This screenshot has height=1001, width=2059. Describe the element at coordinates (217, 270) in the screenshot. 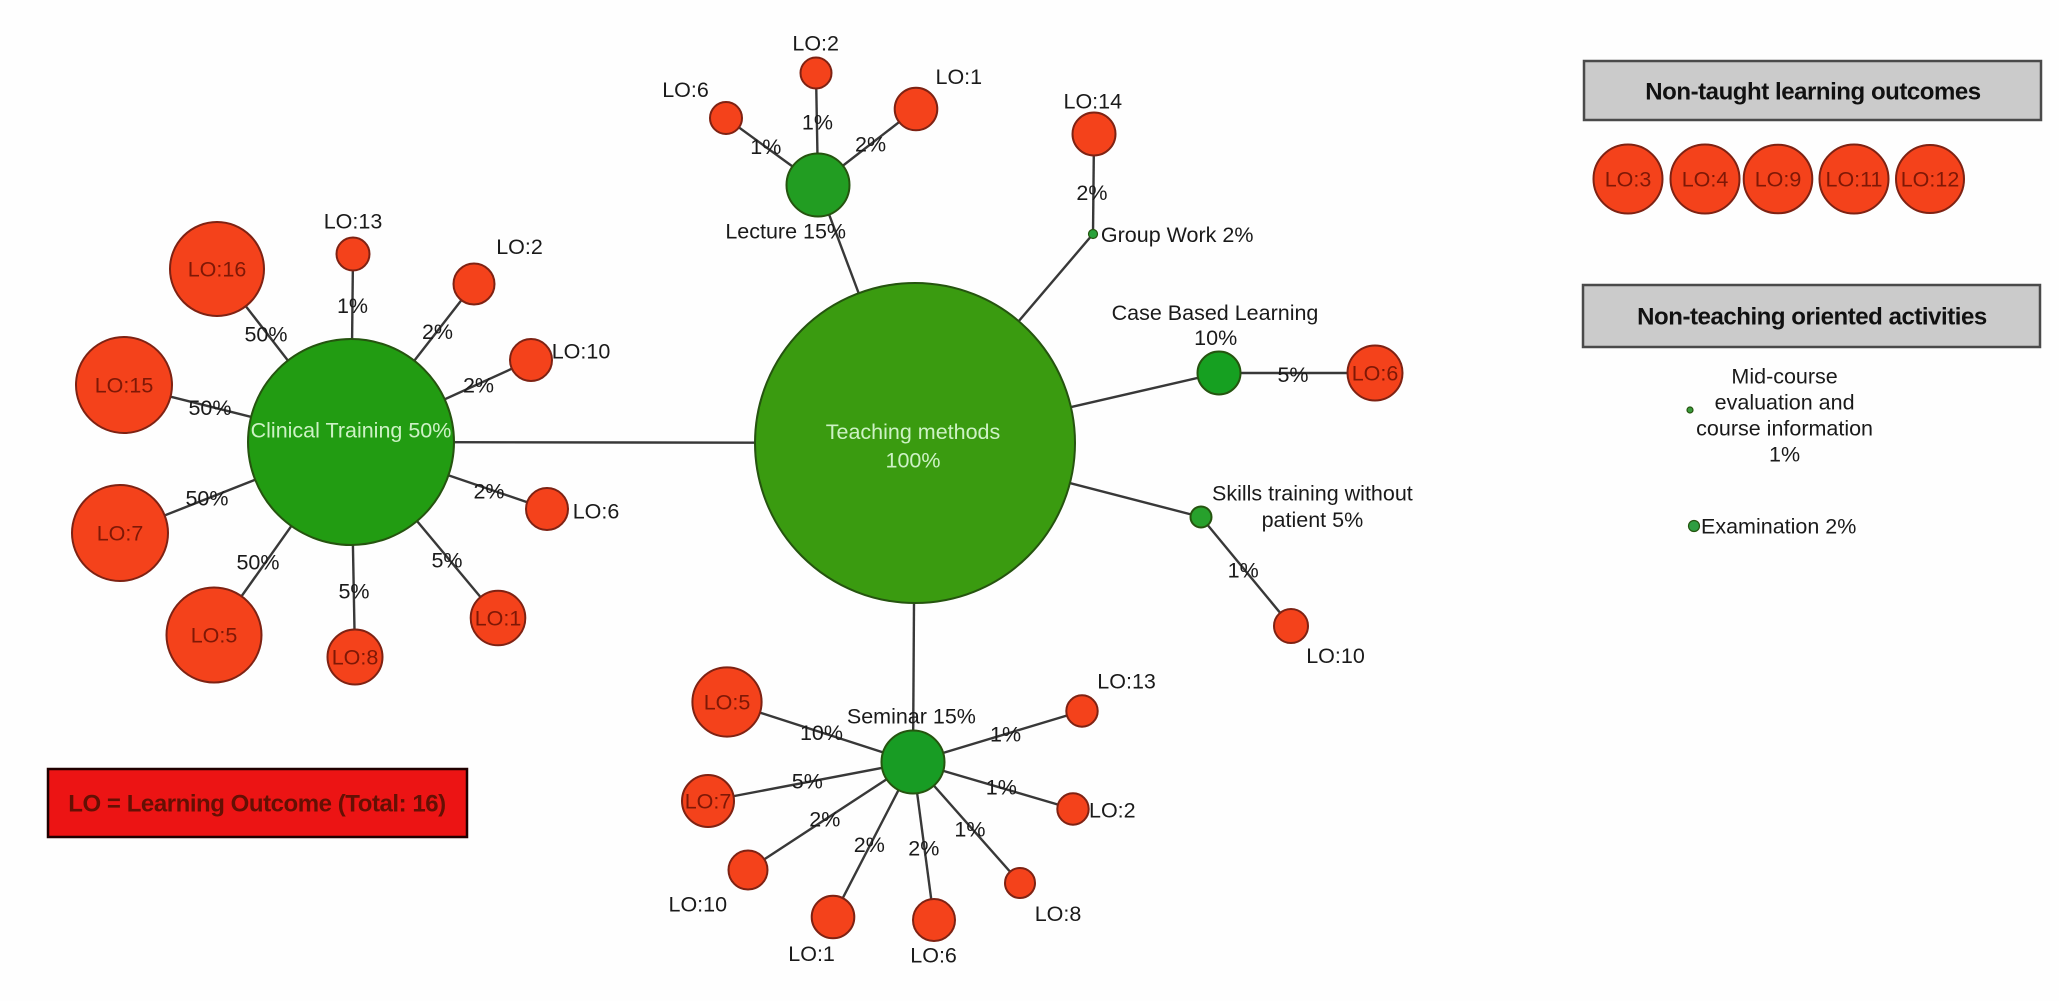

I see `svg-text: LO:16` at that location.